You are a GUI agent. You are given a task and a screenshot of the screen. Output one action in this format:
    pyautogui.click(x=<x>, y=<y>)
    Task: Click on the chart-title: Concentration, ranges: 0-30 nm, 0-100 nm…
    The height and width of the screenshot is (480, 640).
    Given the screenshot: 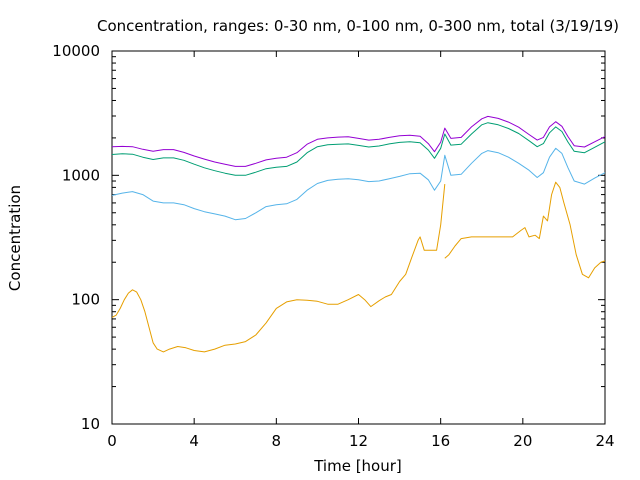 What is the action you would take?
    pyautogui.click(x=358, y=26)
    